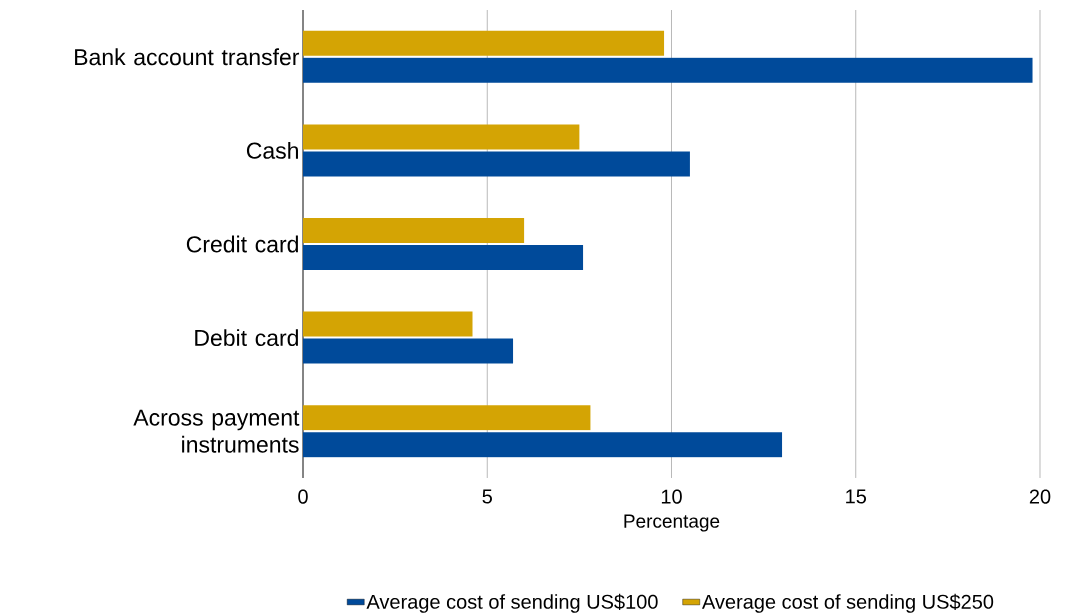 This screenshot has height=614, width=1072. Describe the element at coordinates (512, 603) in the screenshot. I see `legend-label: Average cost of sending US$100` at that location.